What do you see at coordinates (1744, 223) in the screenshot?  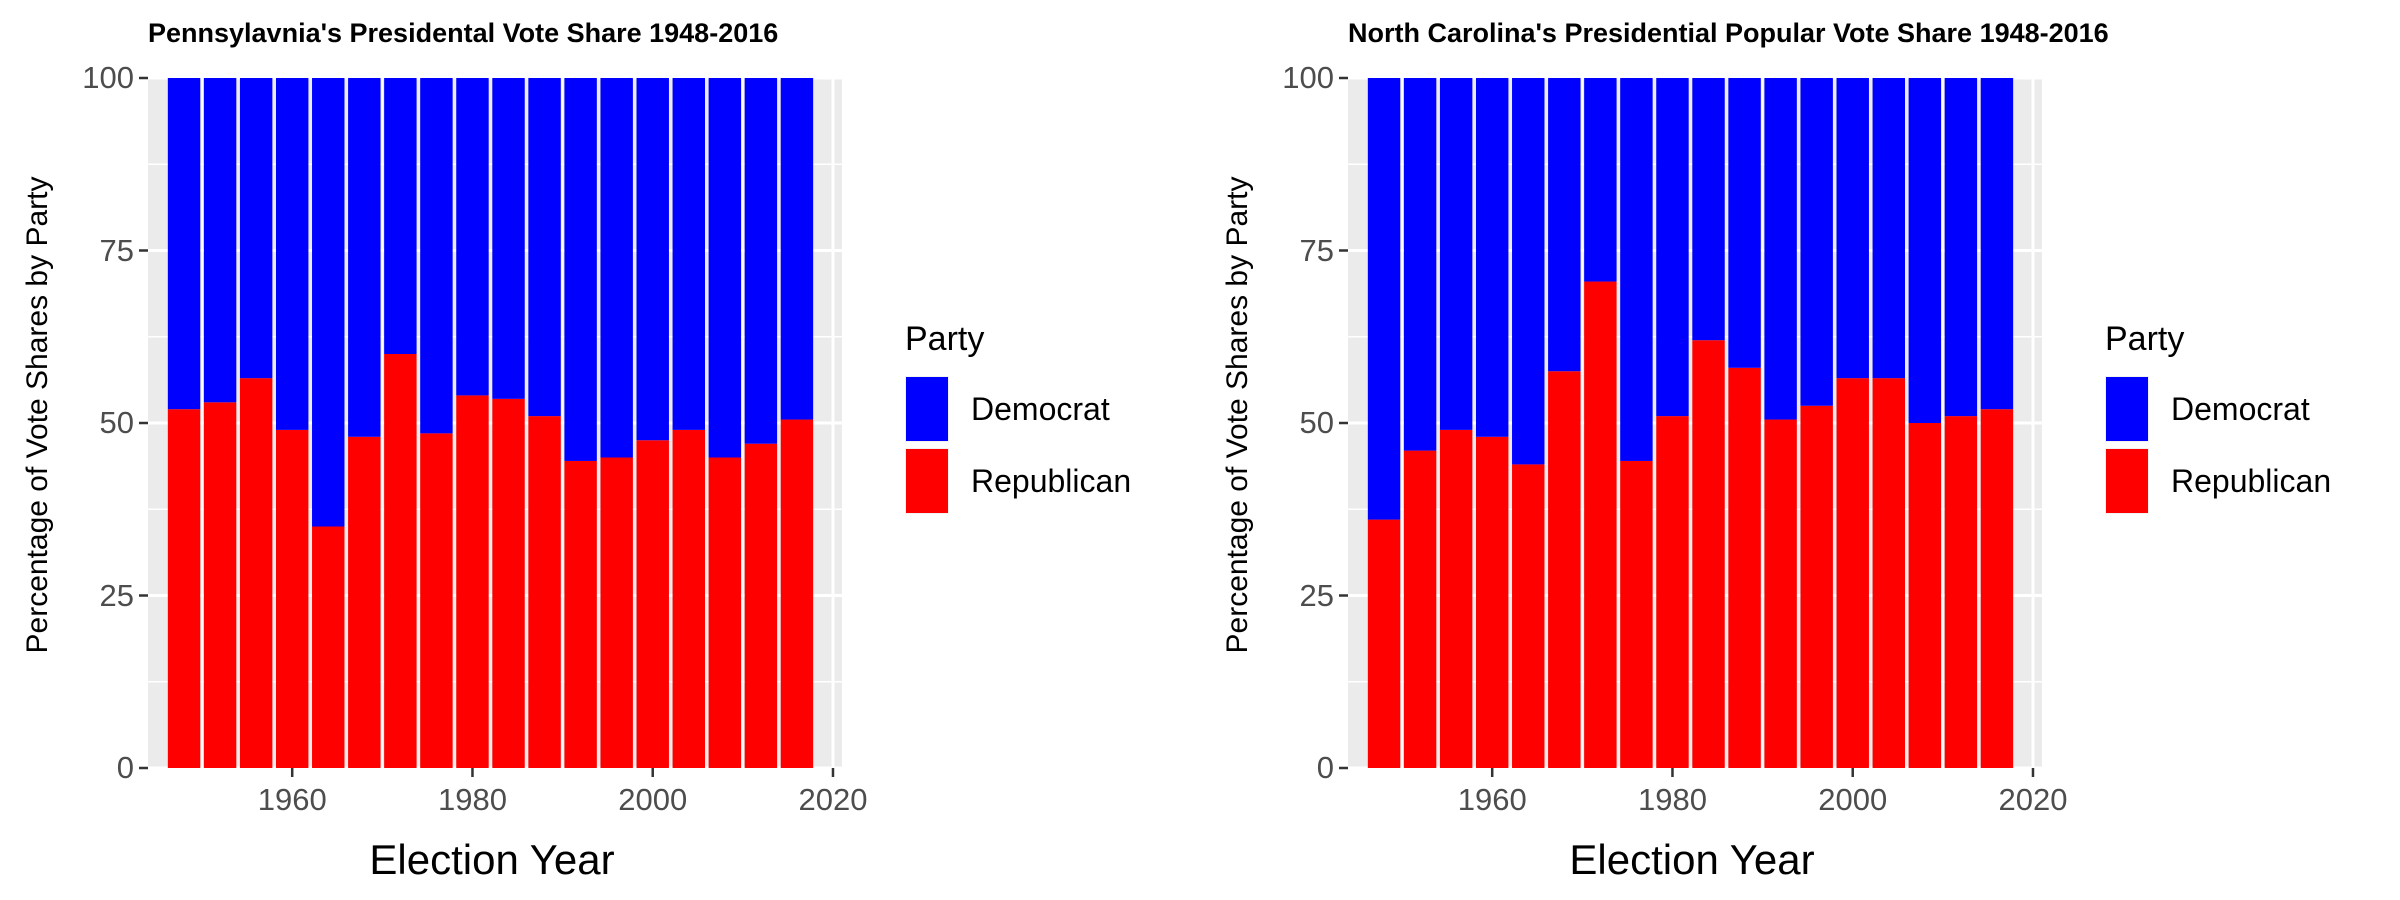 I see `bar-democrat-1988` at bounding box center [1744, 223].